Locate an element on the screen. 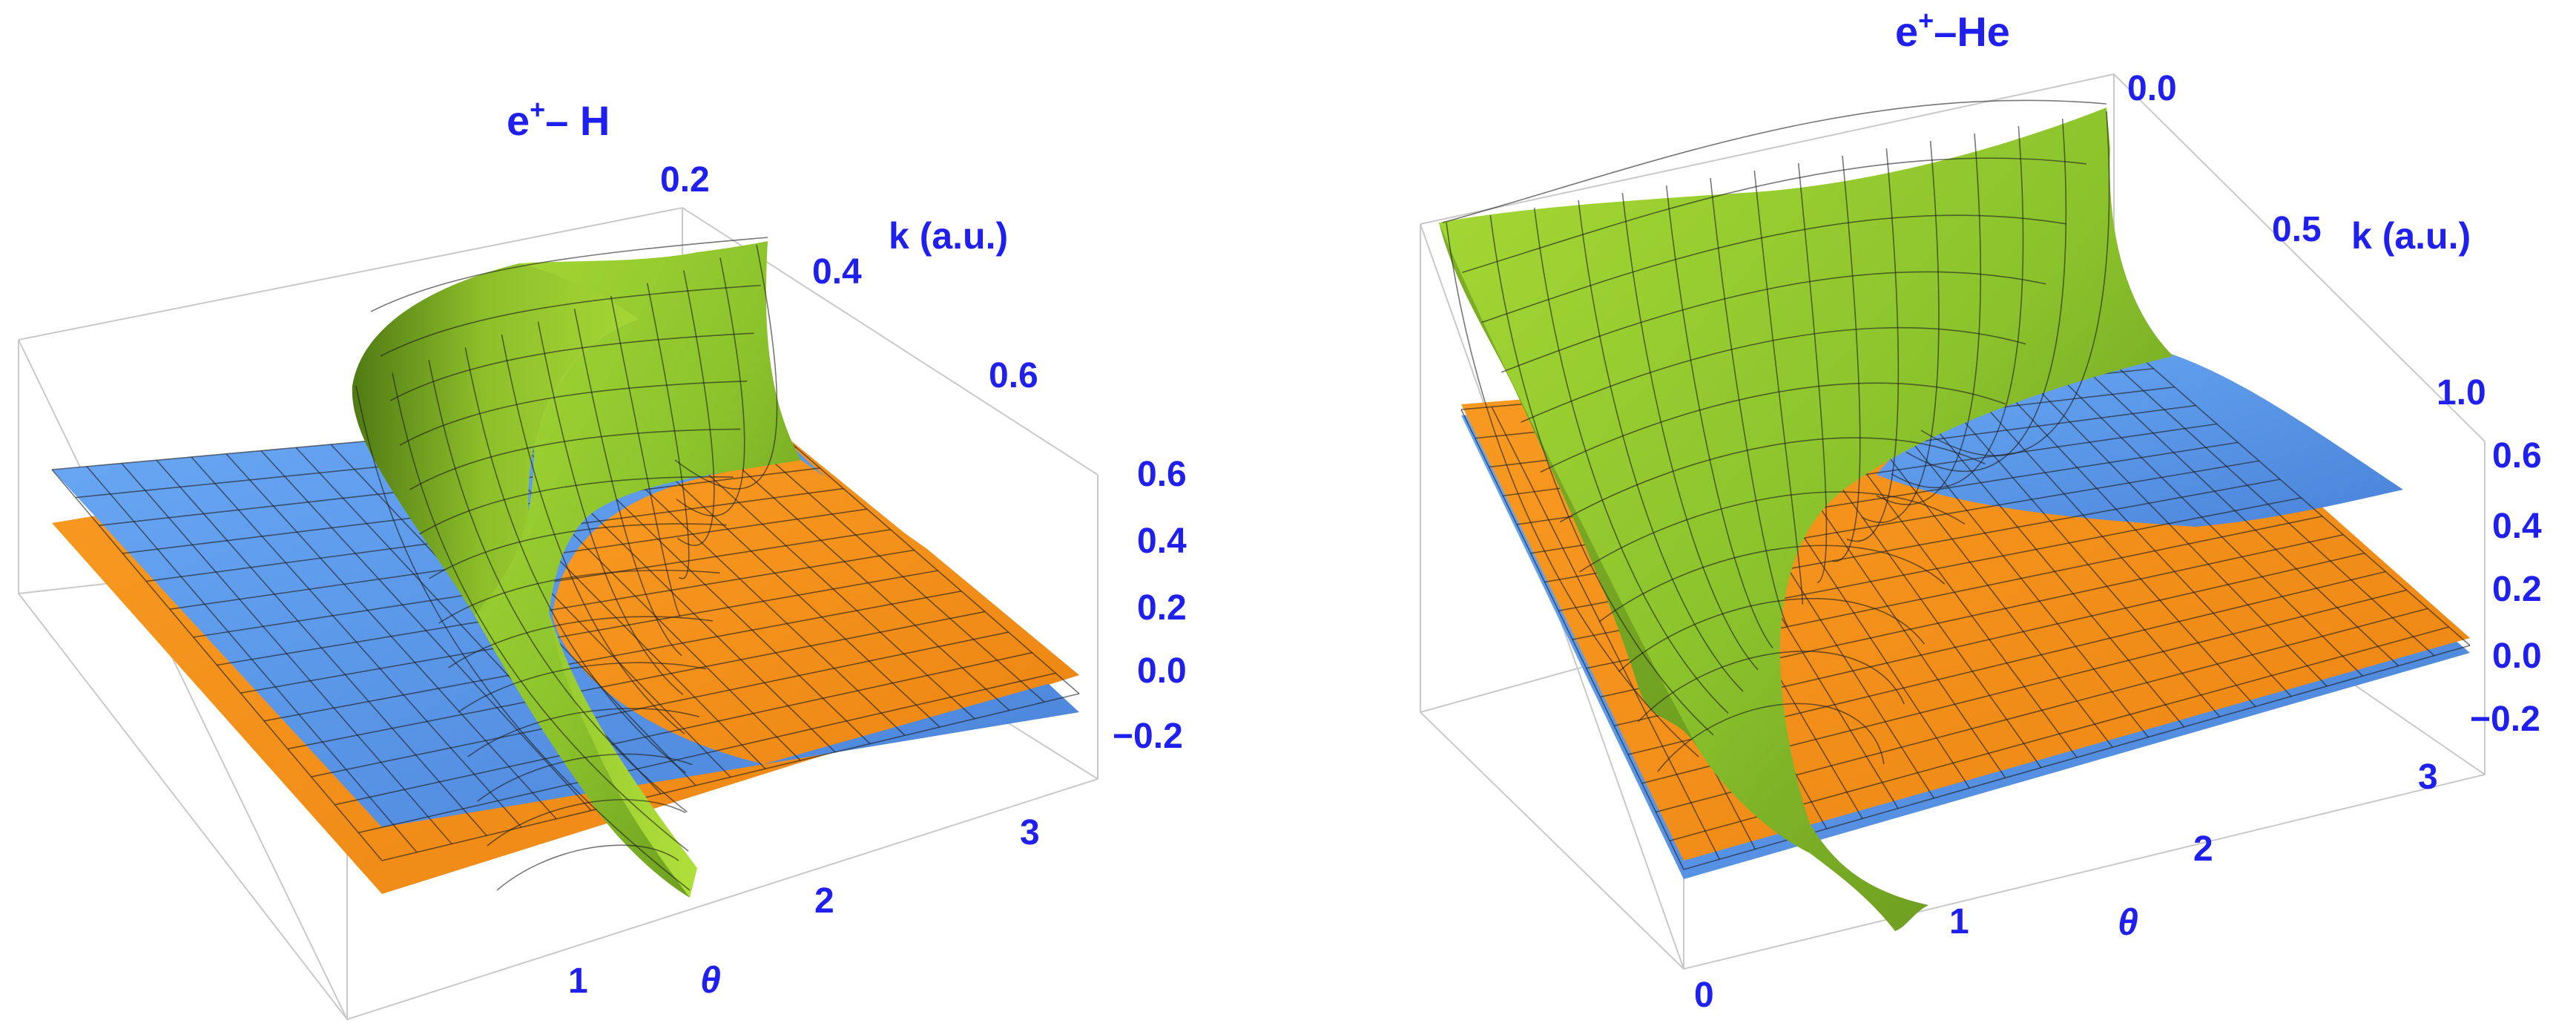 The height and width of the screenshot is (1029, 2576). theta-tick-label: 0 is located at coordinates (1704, 995).